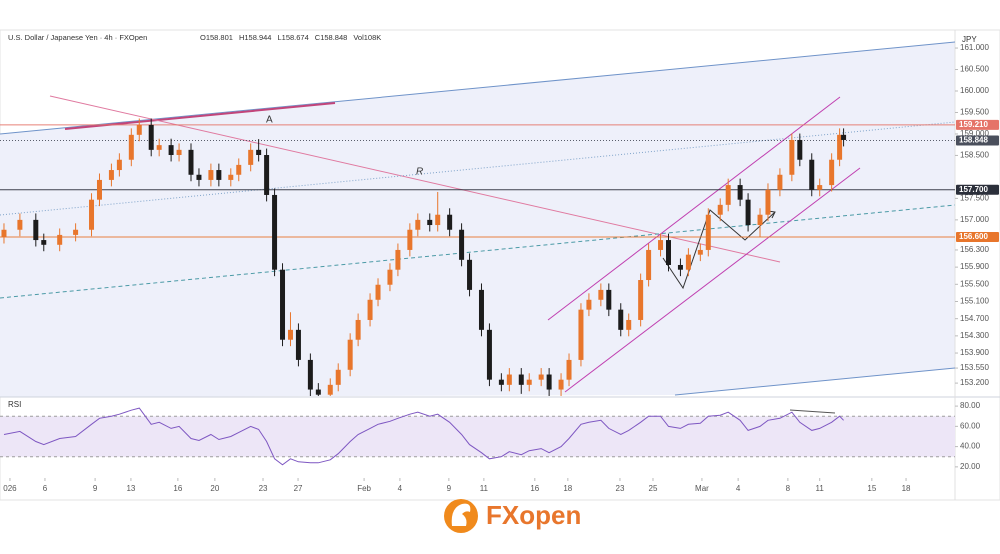 This screenshot has height=554, width=1000. Describe the element at coordinates (974, 382) in the screenshot. I see `y-tick-label: 153.200` at that location.